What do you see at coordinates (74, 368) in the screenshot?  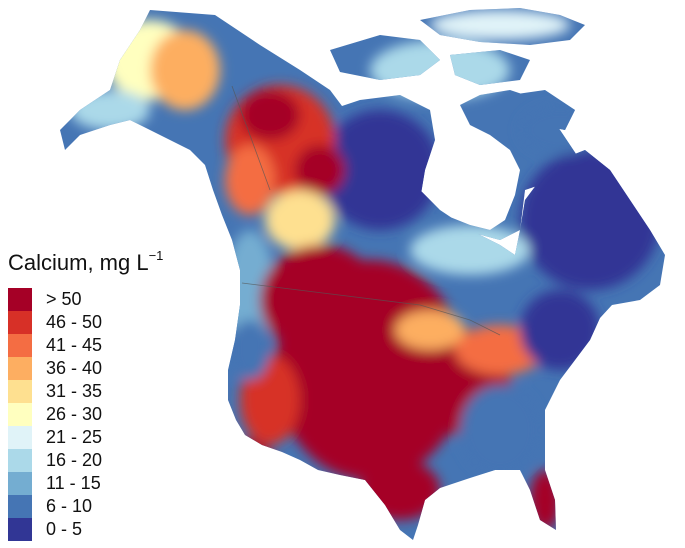 I see `legend-label: 36 - 40` at bounding box center [74, 368].